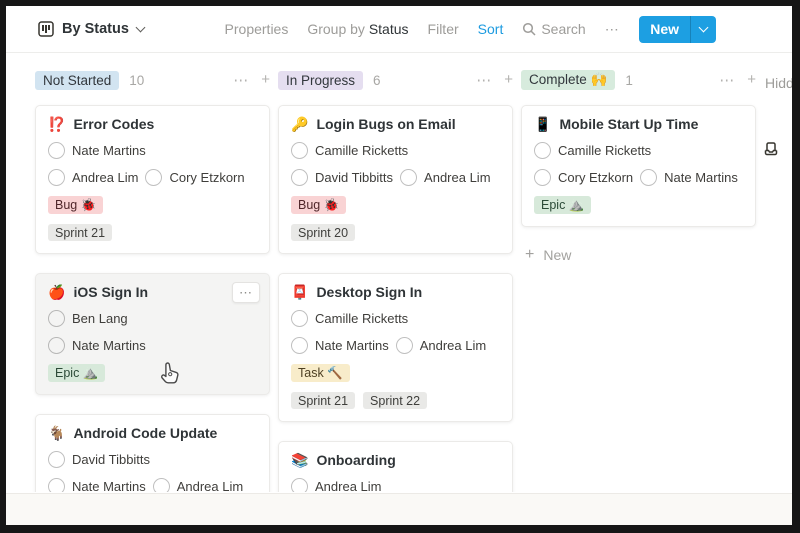 This screenshot has height=533, width=800. I want to click on bottom-strip, so click(399, 509).